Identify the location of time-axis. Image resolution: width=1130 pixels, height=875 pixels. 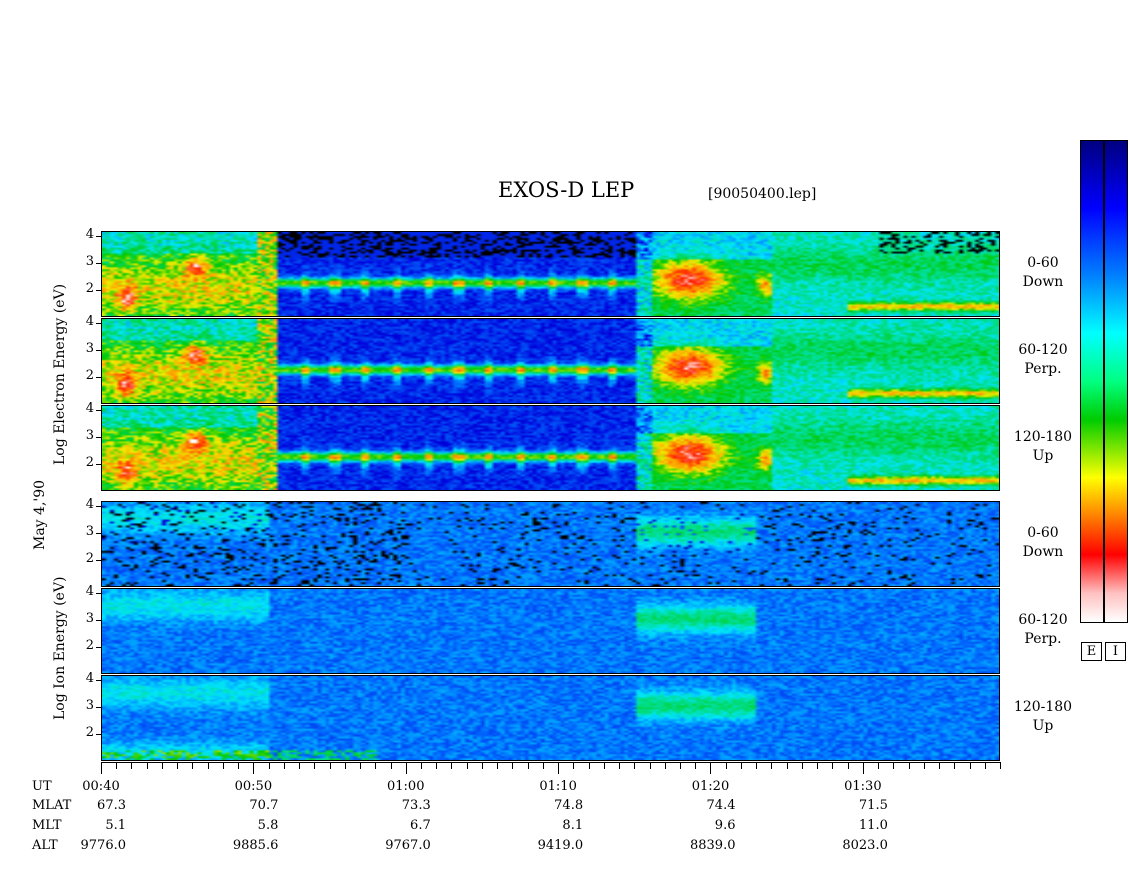
(551, 762).